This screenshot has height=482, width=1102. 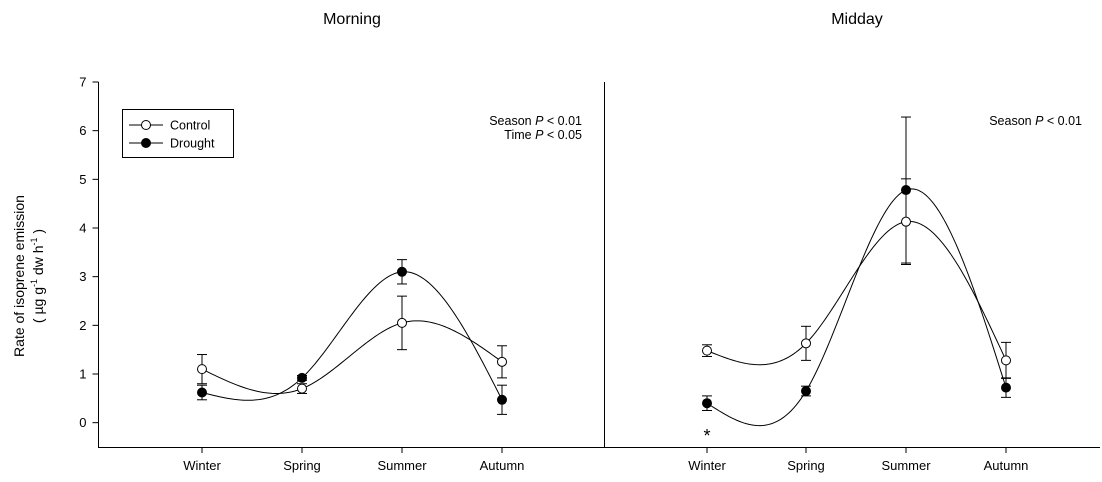 I want to click on curve-drought-midday, so click(x=856, y=307).